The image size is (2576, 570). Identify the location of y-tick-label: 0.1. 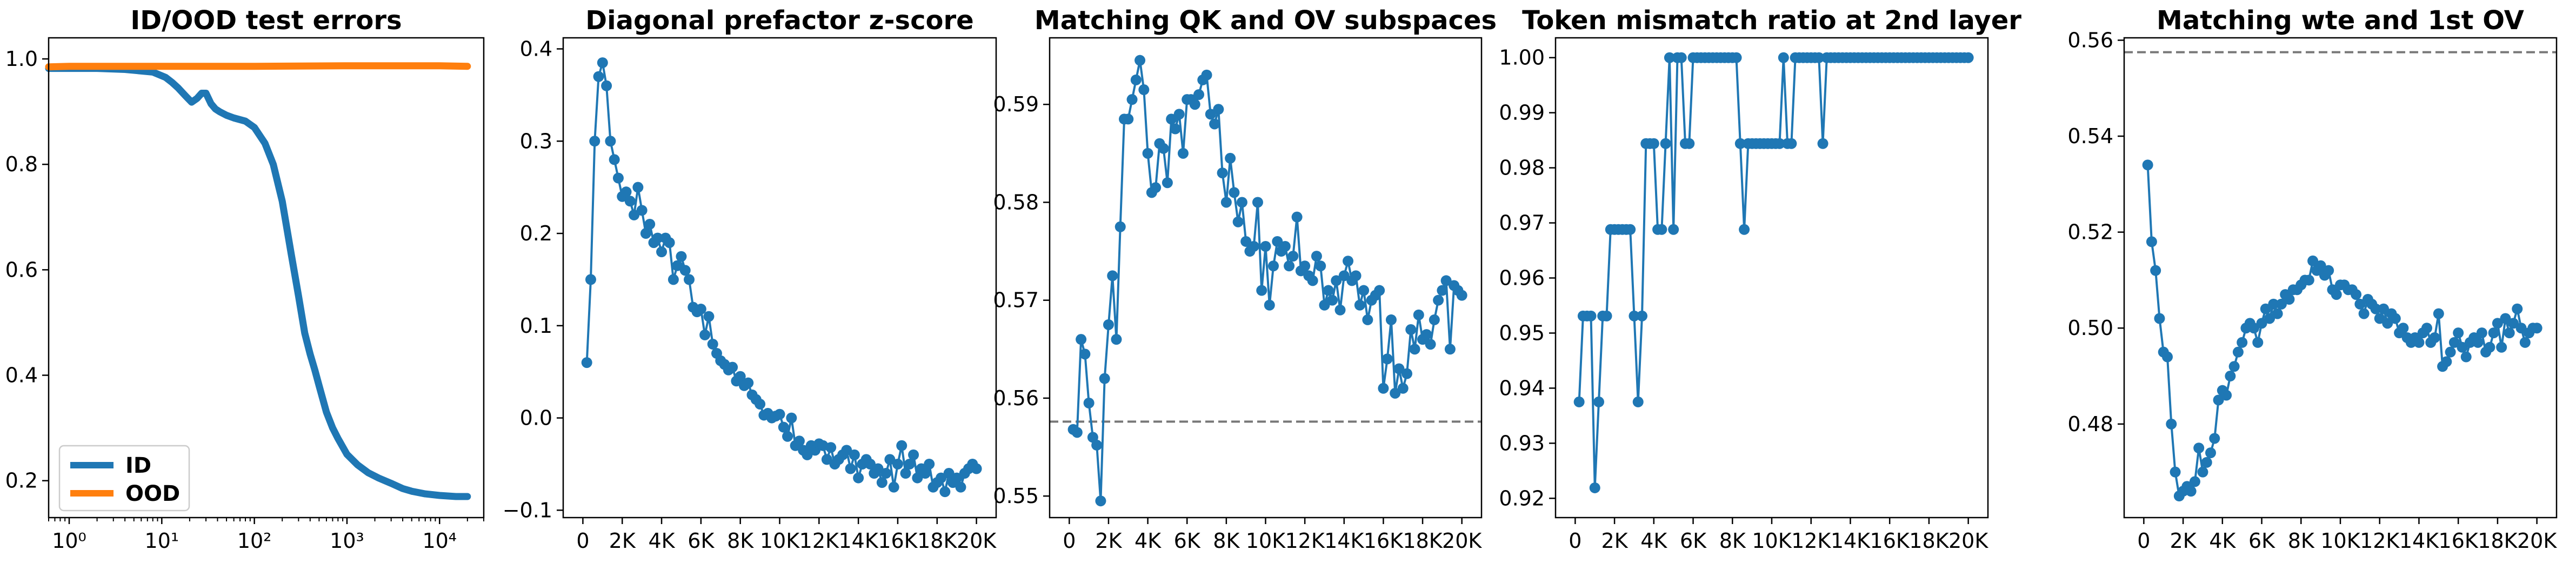
(536, 326).